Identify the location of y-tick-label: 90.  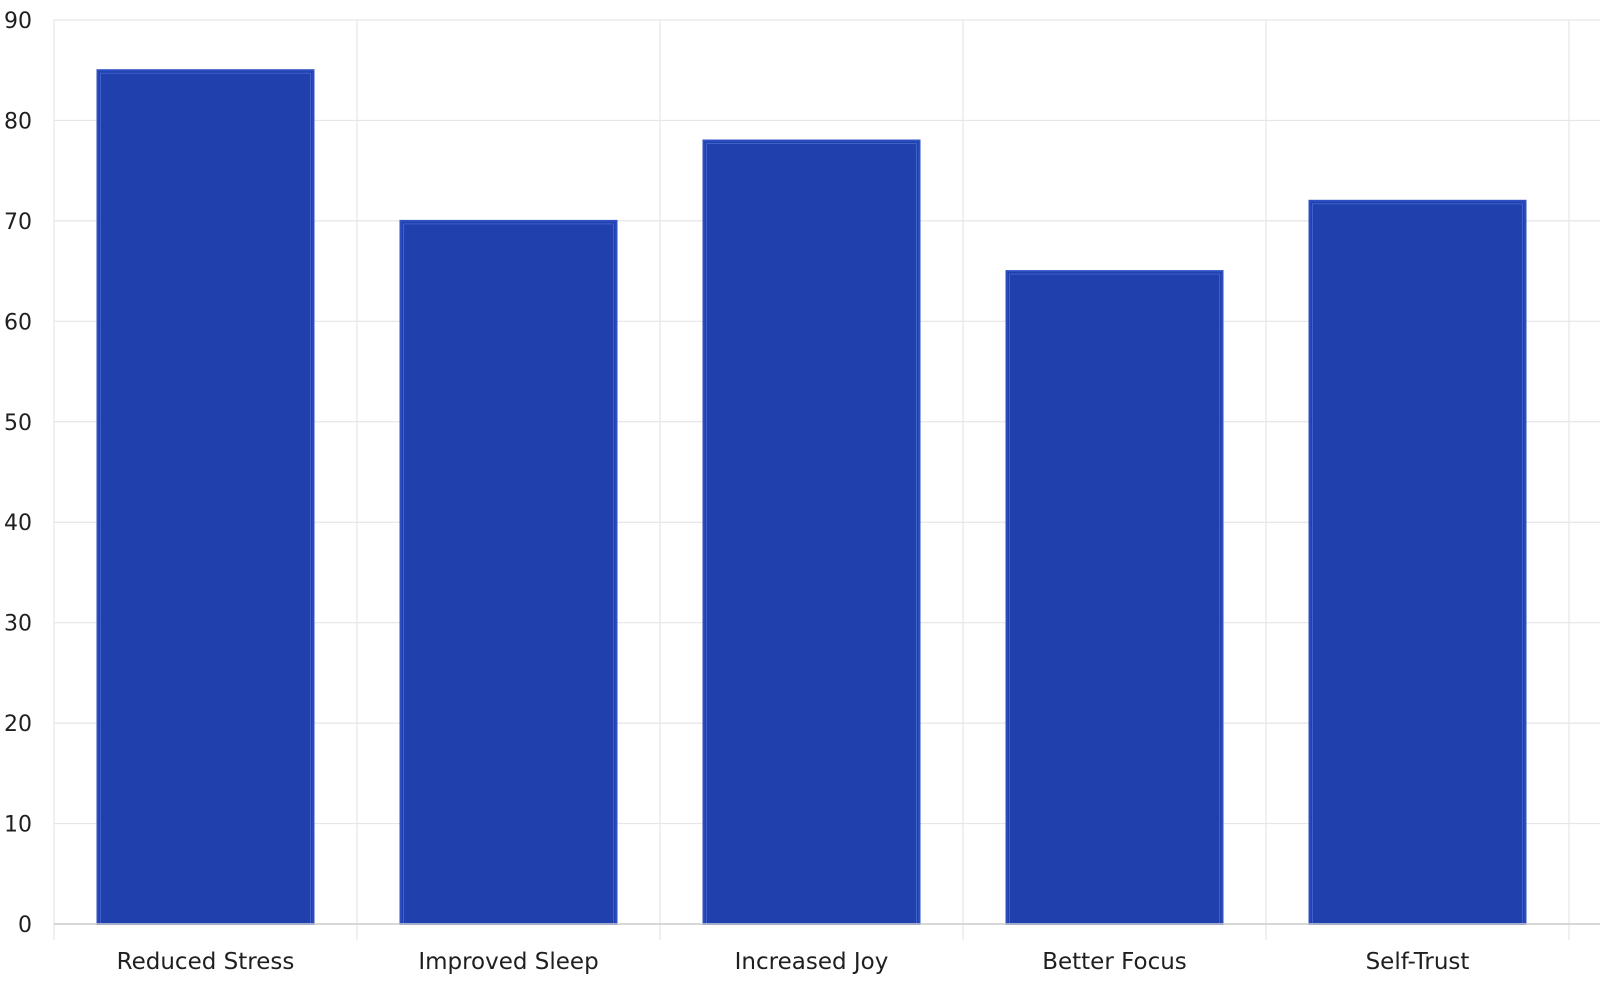
(18, 21).